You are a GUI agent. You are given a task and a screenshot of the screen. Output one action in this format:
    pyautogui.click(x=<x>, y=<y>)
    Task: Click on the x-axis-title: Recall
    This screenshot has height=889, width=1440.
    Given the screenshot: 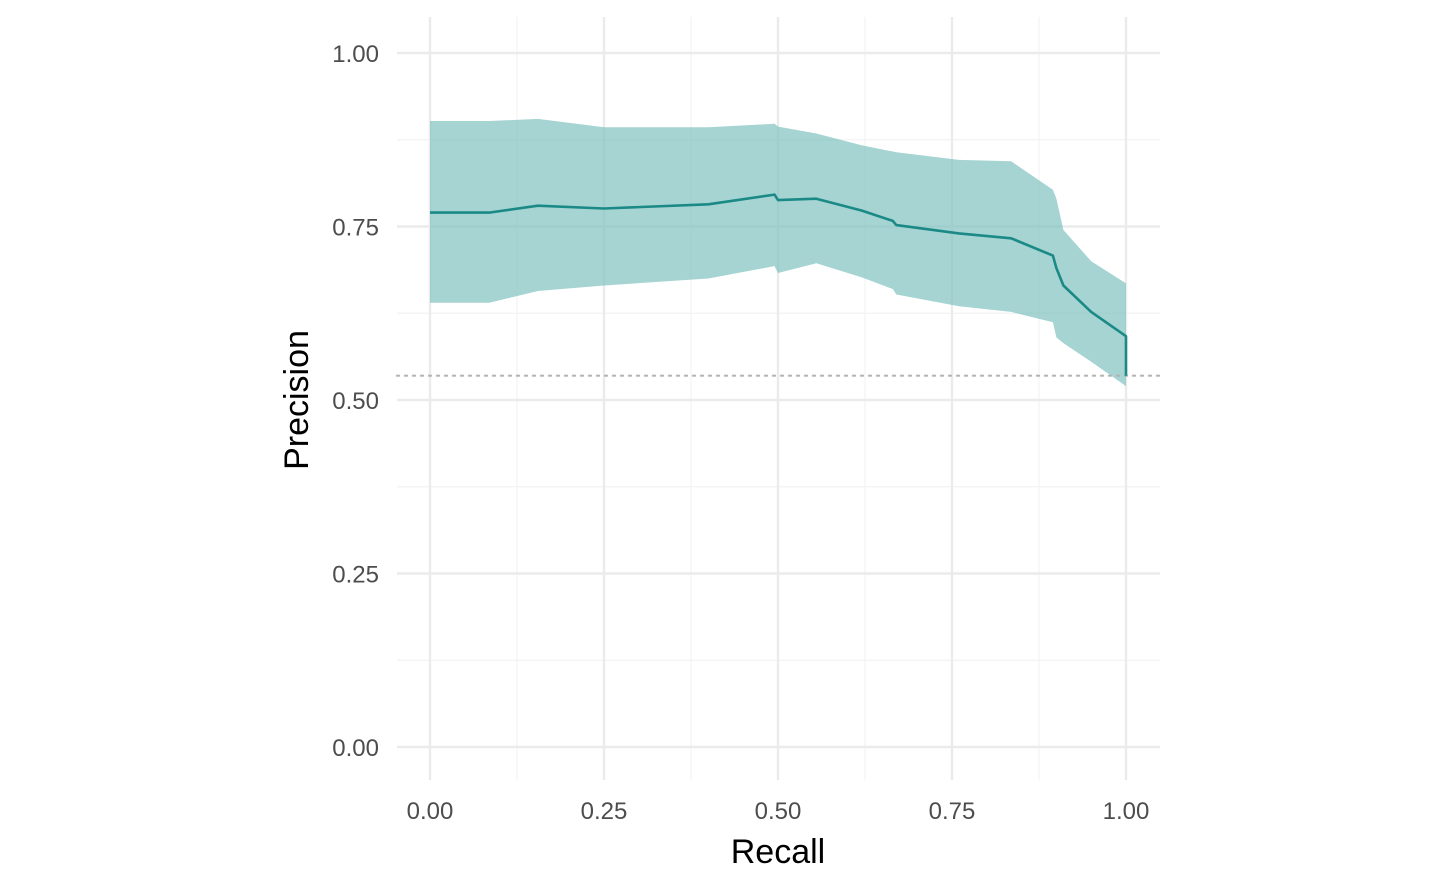 What is the action you would take?
    pyautogui.click(x=778, y=852)
    